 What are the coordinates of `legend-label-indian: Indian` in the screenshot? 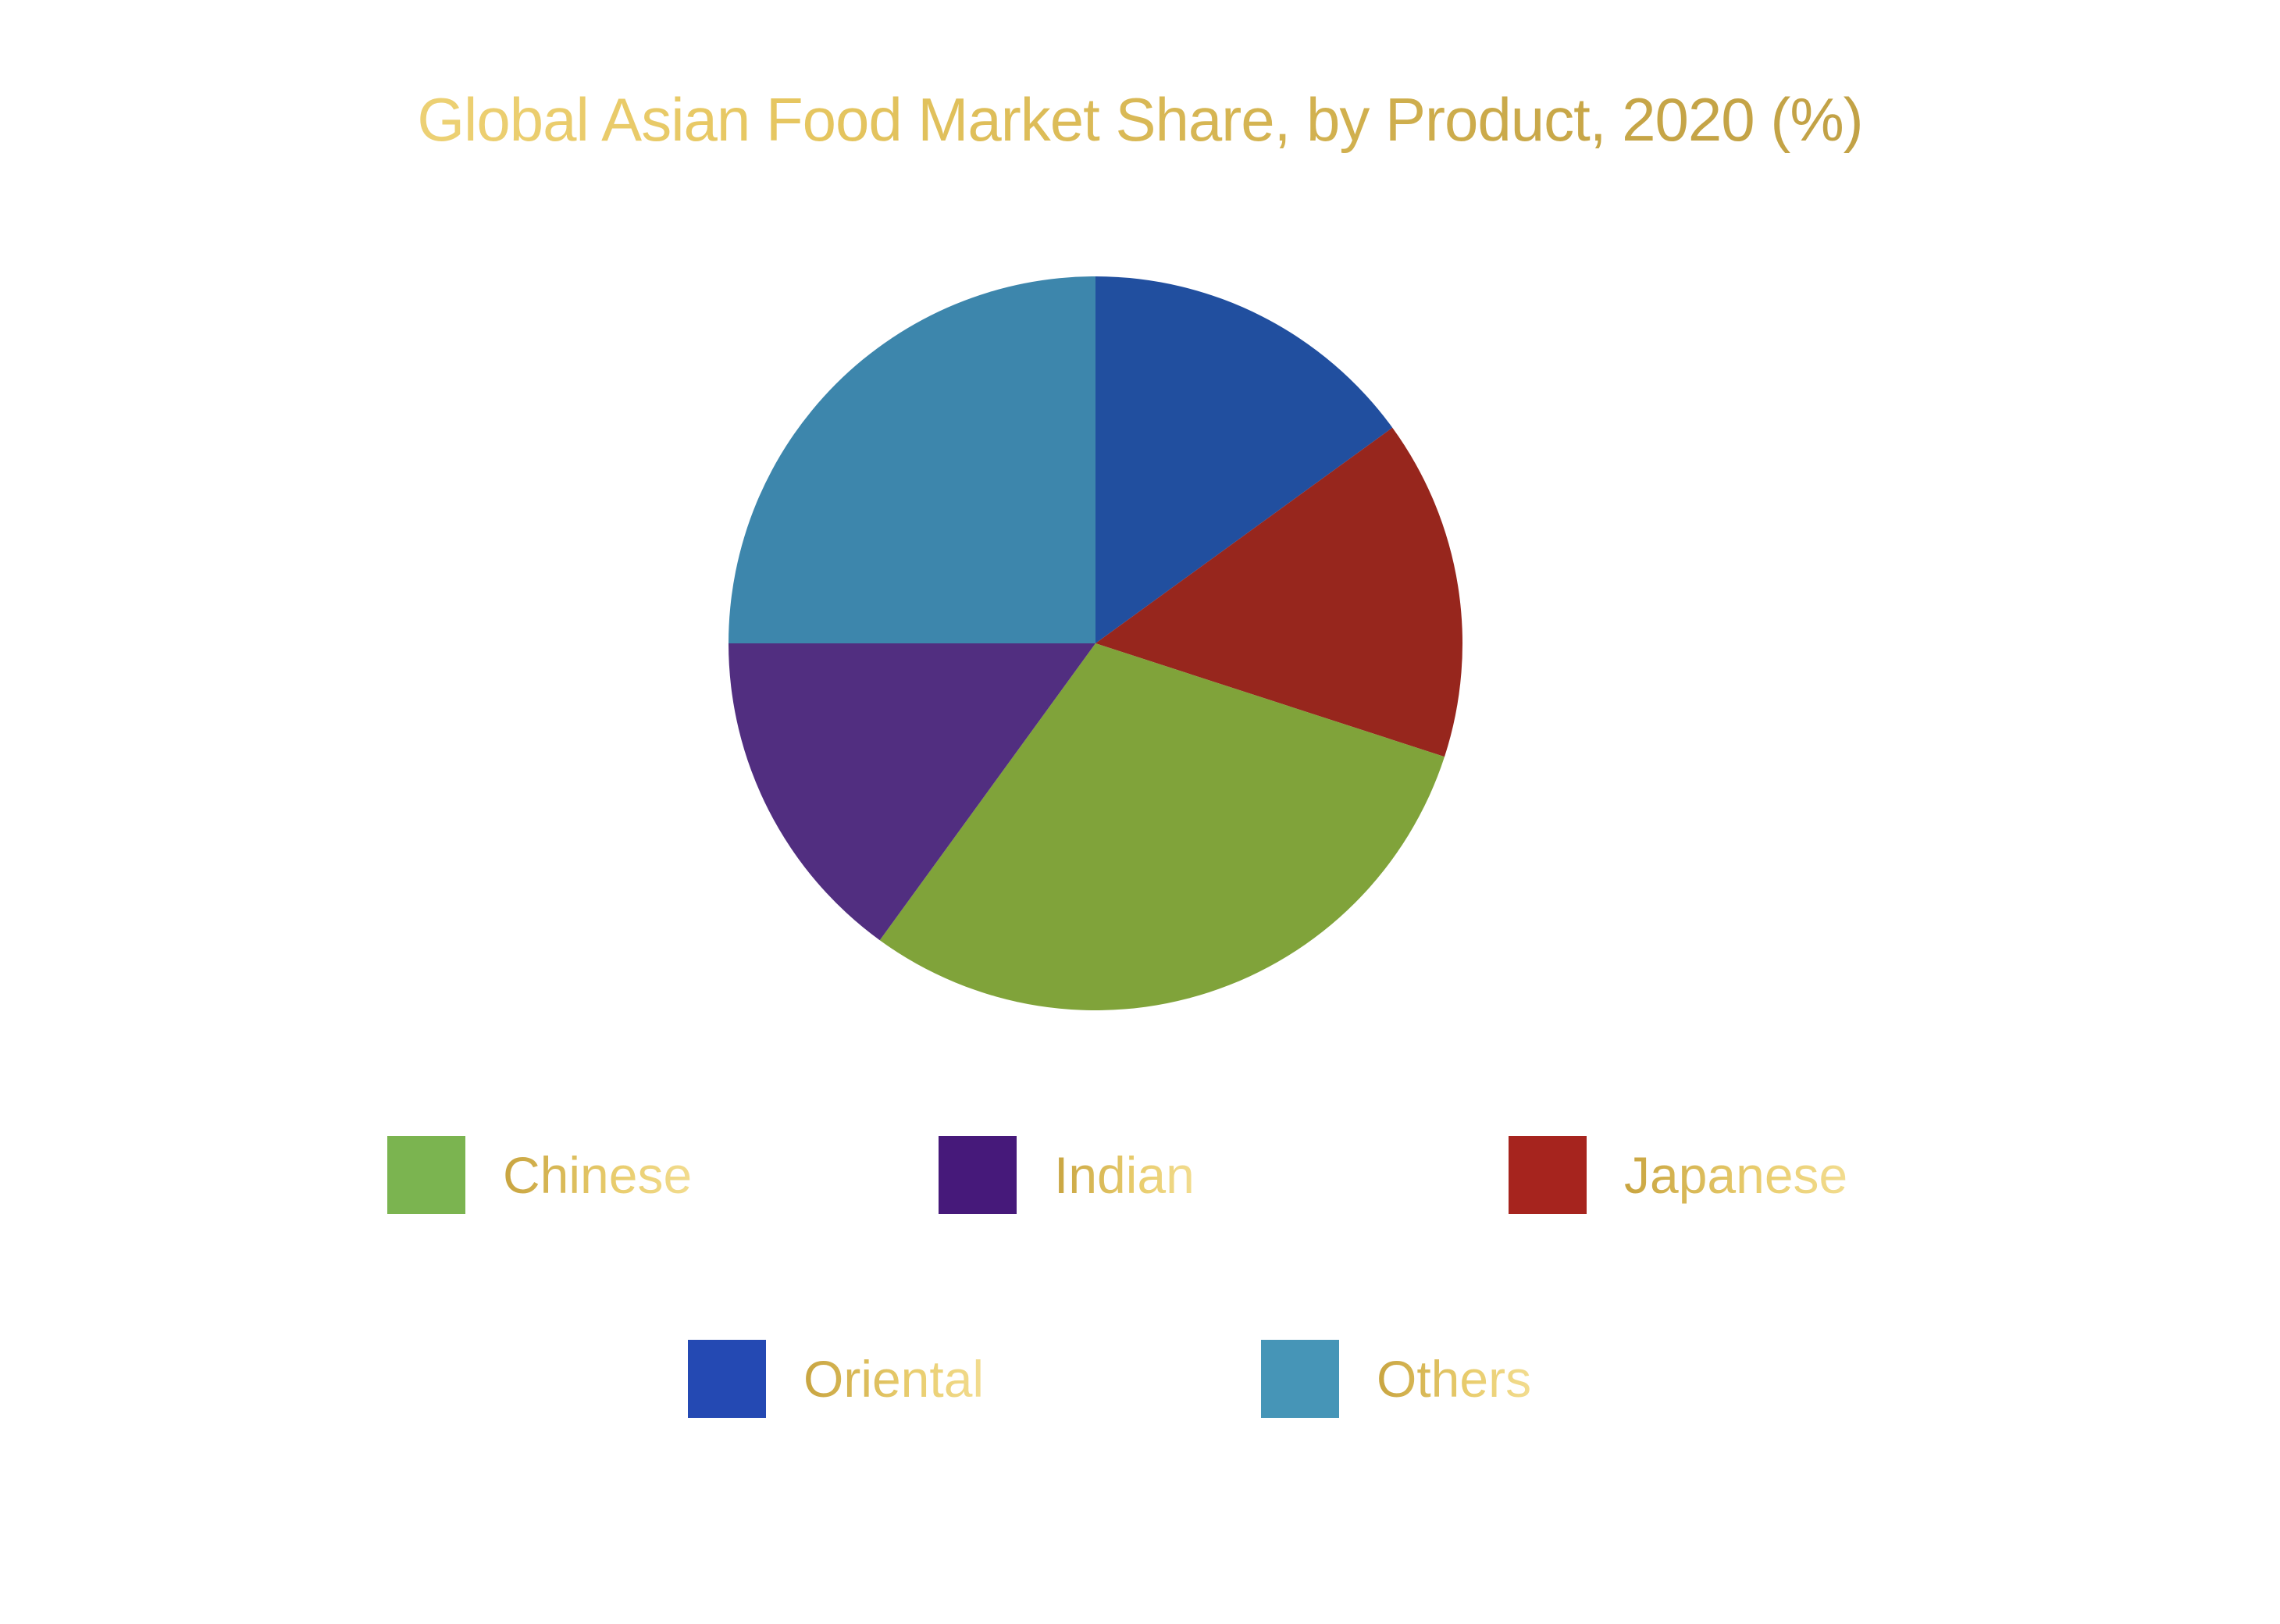 It's located at (1124, 1175).